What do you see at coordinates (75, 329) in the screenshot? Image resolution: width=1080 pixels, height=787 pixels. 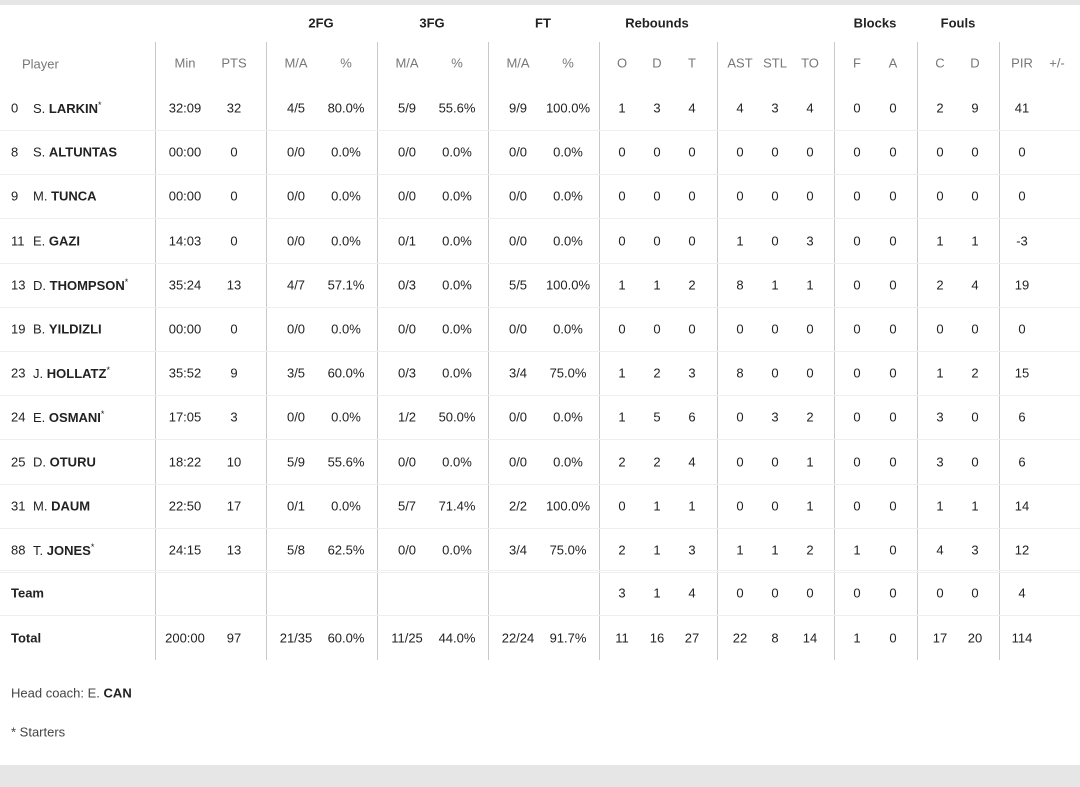 I see `player-last-name: YILDIZLI` at bounding box center [75, 329].